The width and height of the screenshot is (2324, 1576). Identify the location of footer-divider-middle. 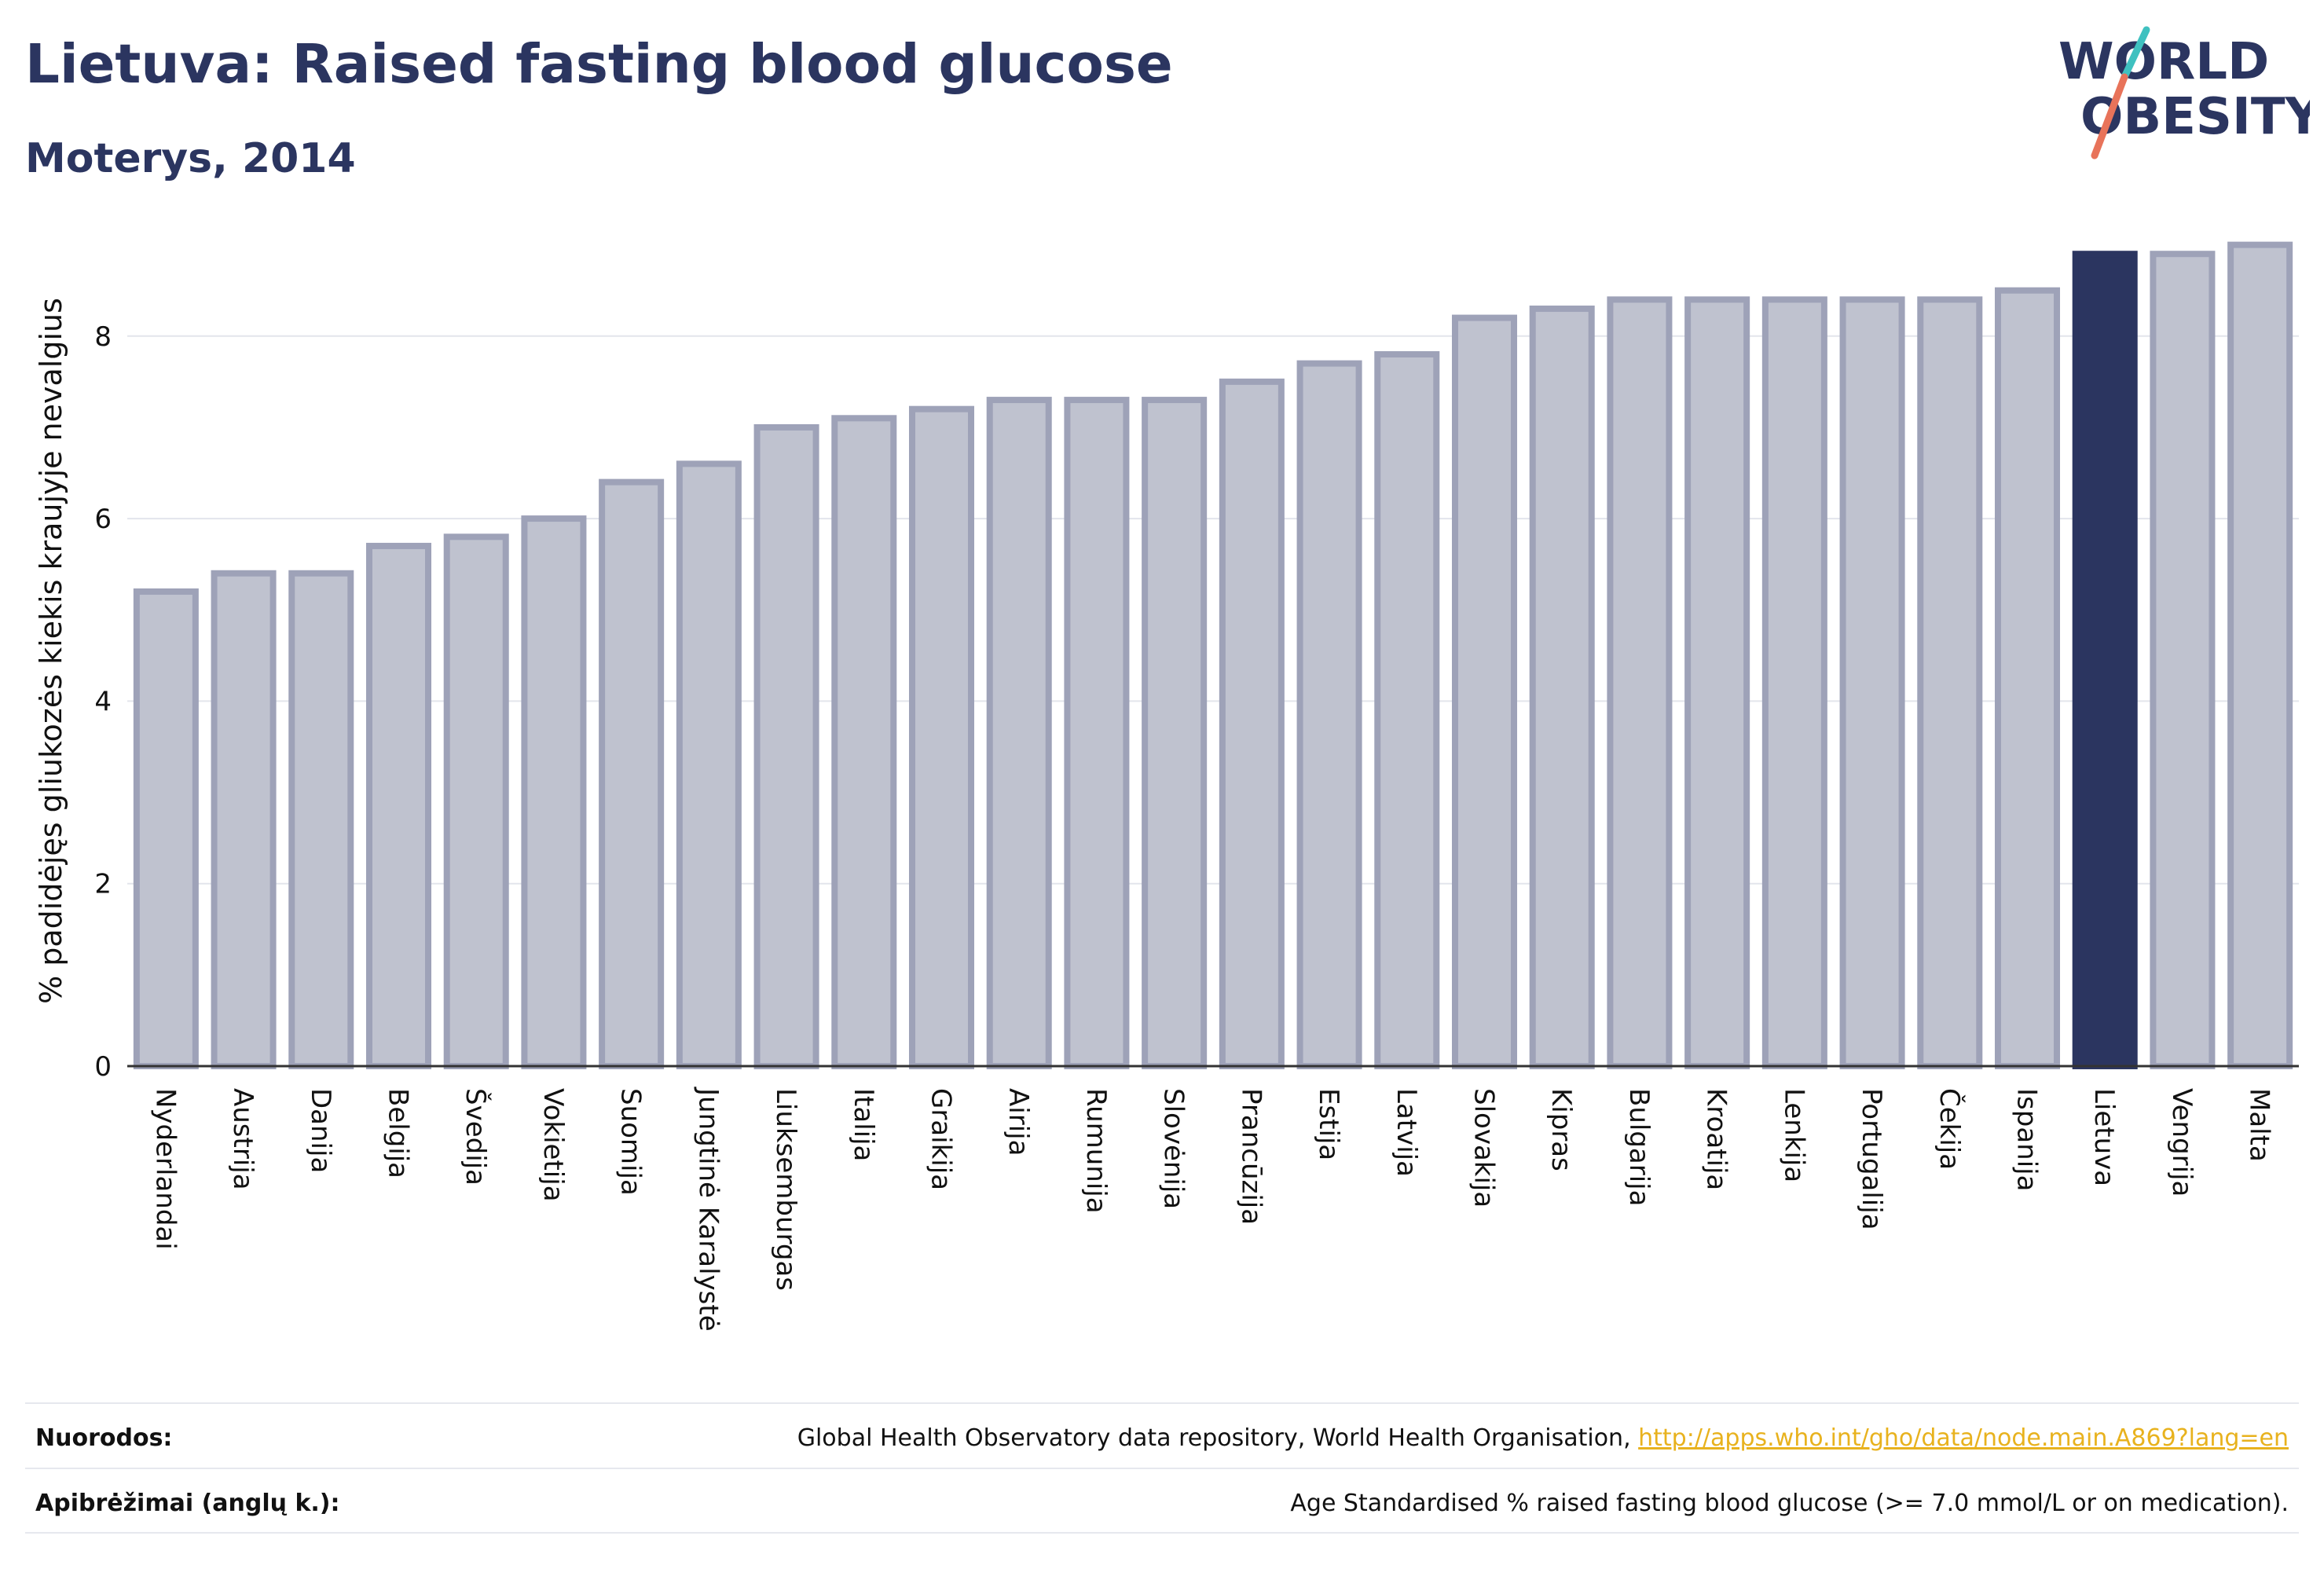
(1162, 1468).